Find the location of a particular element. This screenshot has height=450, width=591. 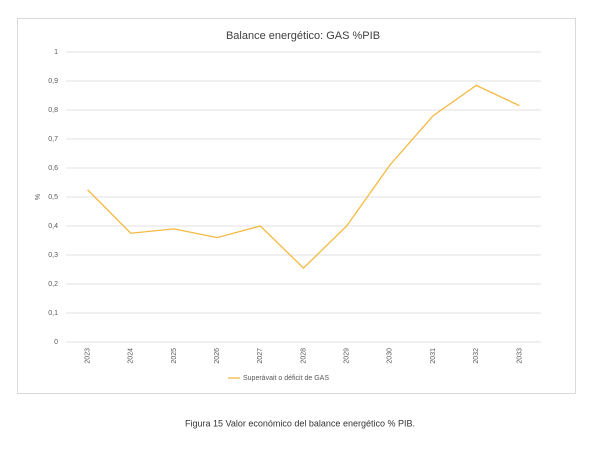

chart-title: Balance energético: GAS %PIB is located at coordinates (303, 36).